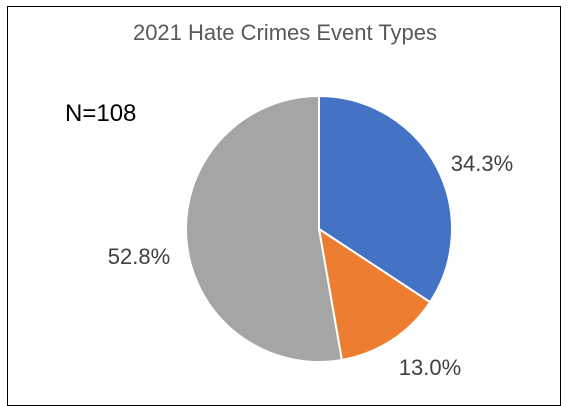 The height and width of the screenshot is (406, 569). I want to click on sample-size-annotation: N=108, so click(101, 113).